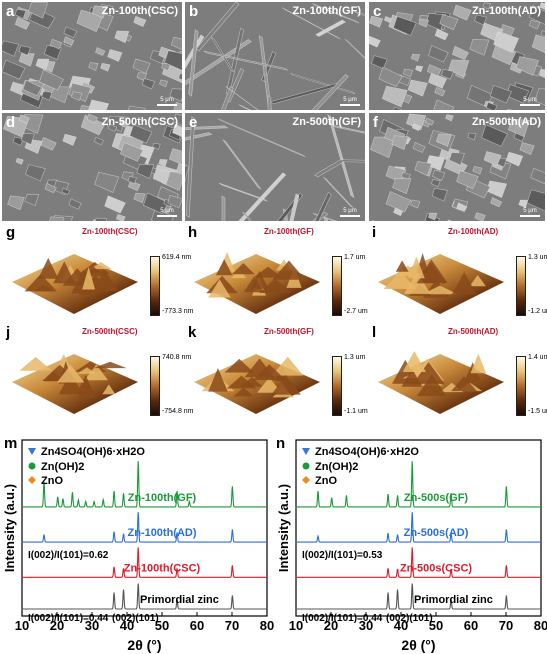 The image size is (547, 654). Describe the element at coordinates (306, 480) in the screenshot. I see `legend-diamond-icon` at that location.